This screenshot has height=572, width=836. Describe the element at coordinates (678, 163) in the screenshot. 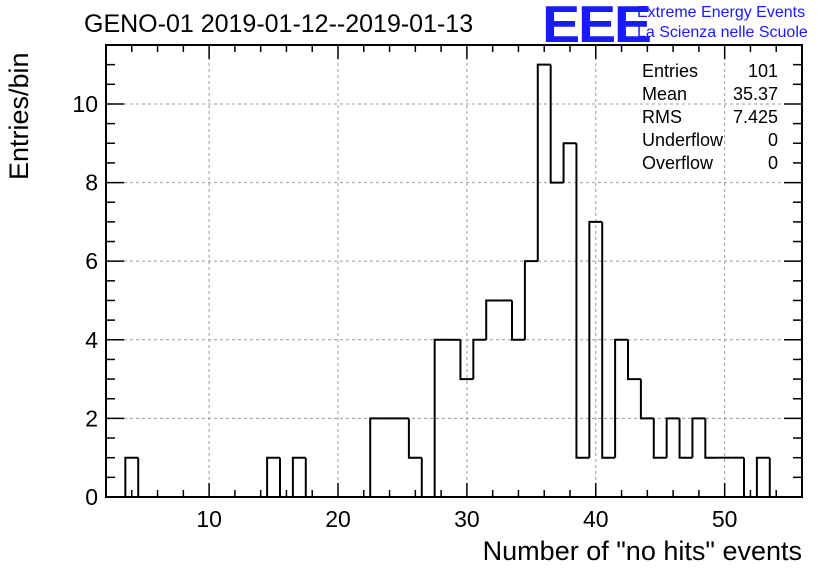

I see `stats-label: Overflow` at that location.